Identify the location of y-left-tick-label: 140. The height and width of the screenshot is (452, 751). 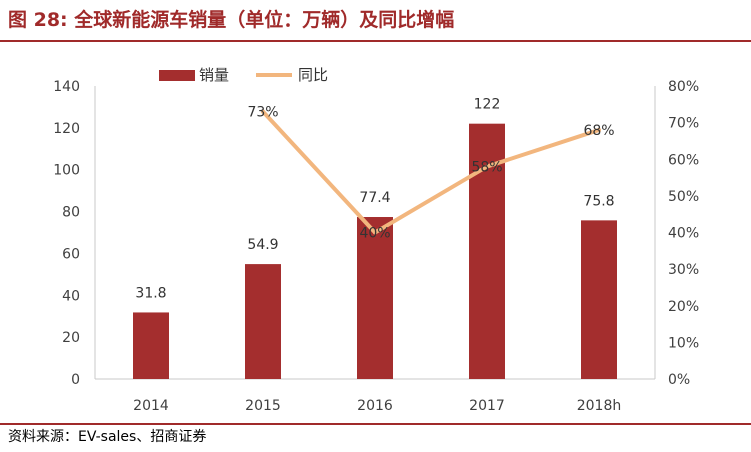
(66, 87).